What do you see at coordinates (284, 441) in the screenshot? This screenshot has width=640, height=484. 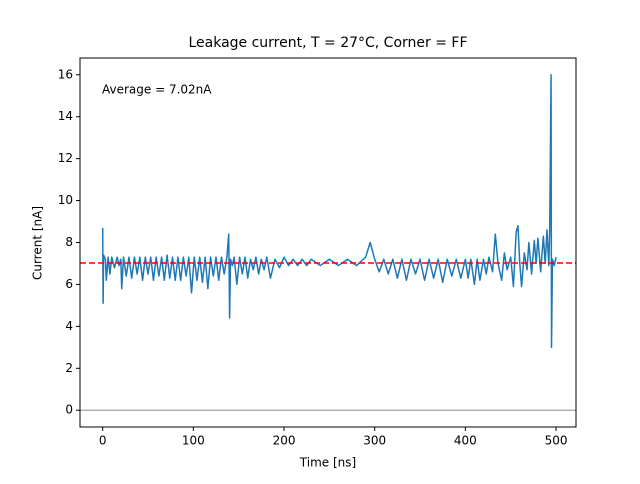 I see `x-tick-label: 200` at bounding box center [284, 441].